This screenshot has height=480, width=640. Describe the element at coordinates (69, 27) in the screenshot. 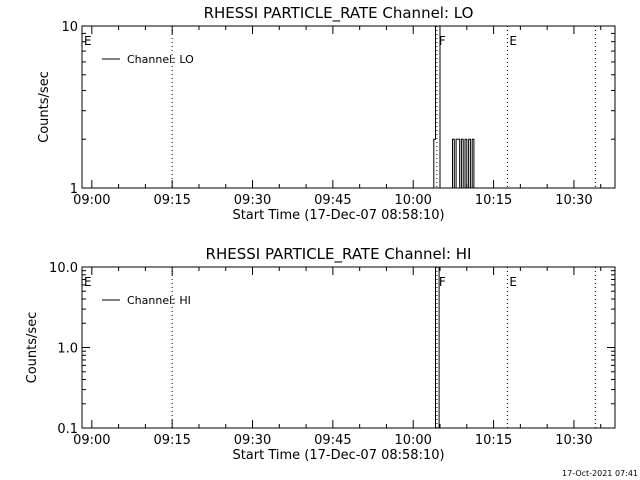

I see `y-tick-label: 10` at that location.